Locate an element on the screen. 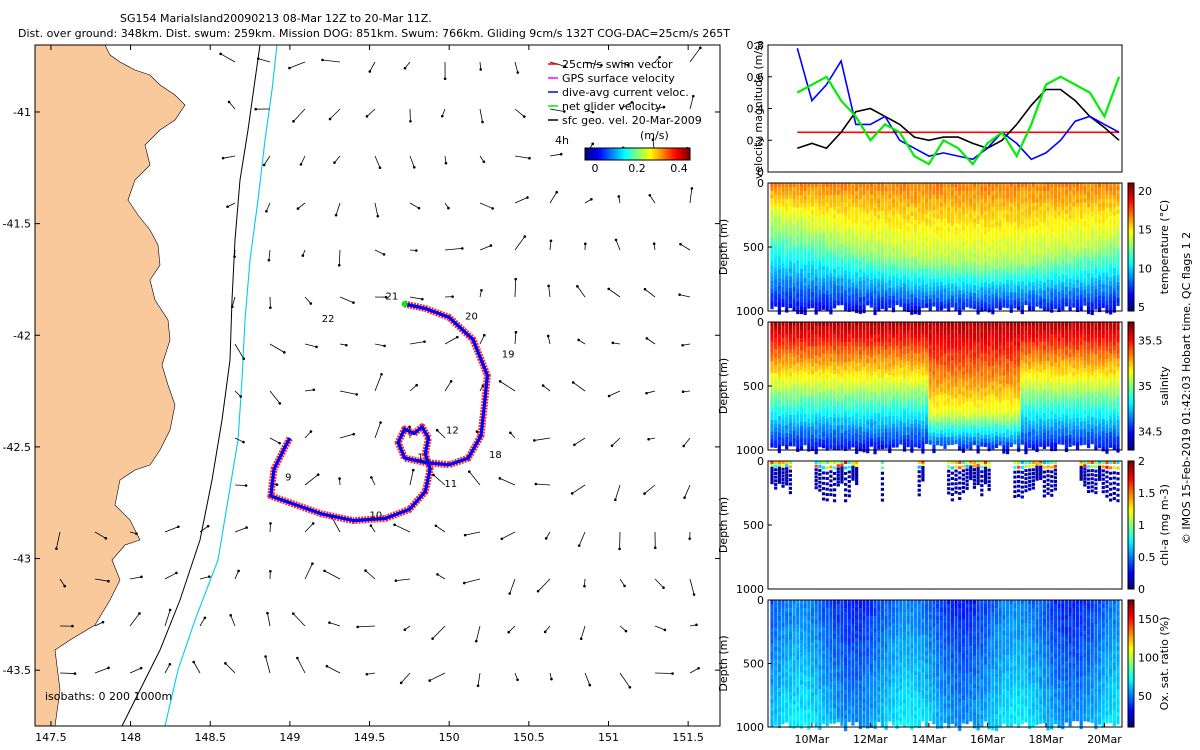 This screenshot has width=1200, height=750. velocity-ytick-label: 0.8 is located at coordinates (756, 45).